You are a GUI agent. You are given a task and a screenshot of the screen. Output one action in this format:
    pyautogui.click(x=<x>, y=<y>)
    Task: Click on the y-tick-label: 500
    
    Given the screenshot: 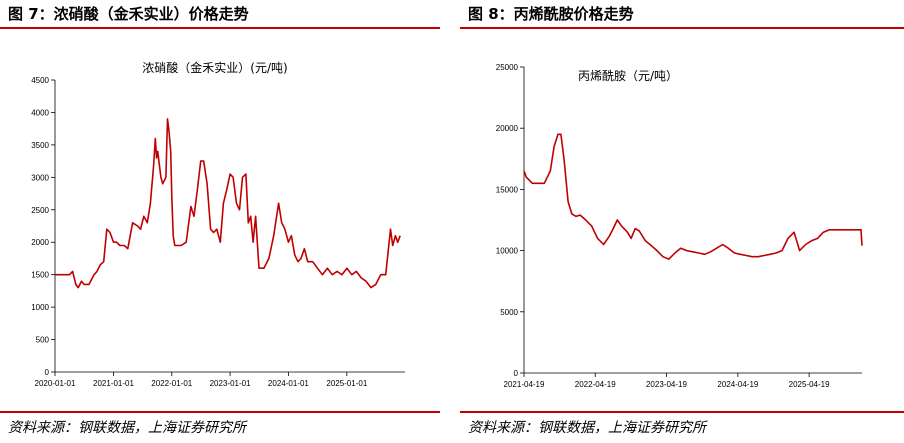 What is the action you would take?
    pyautogui.click(x=43, y=340)
    